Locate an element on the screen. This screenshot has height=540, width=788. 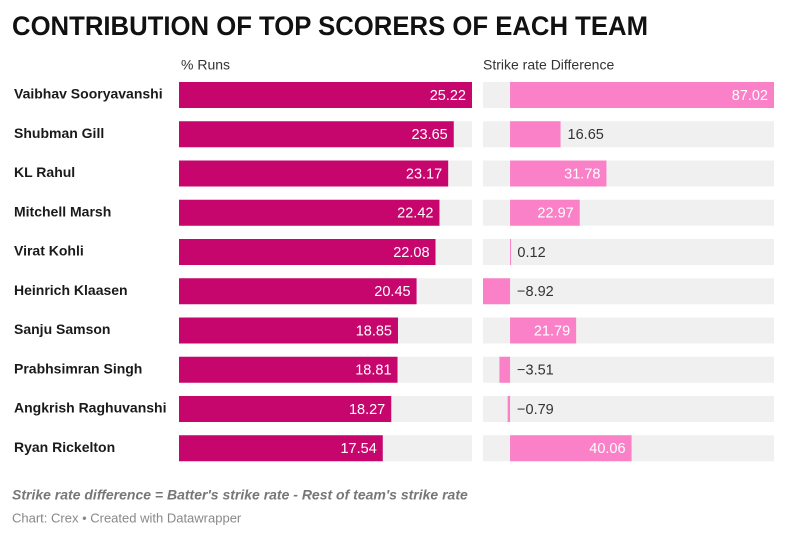
value-label: 16.65 is located at coordinates (586, 135).